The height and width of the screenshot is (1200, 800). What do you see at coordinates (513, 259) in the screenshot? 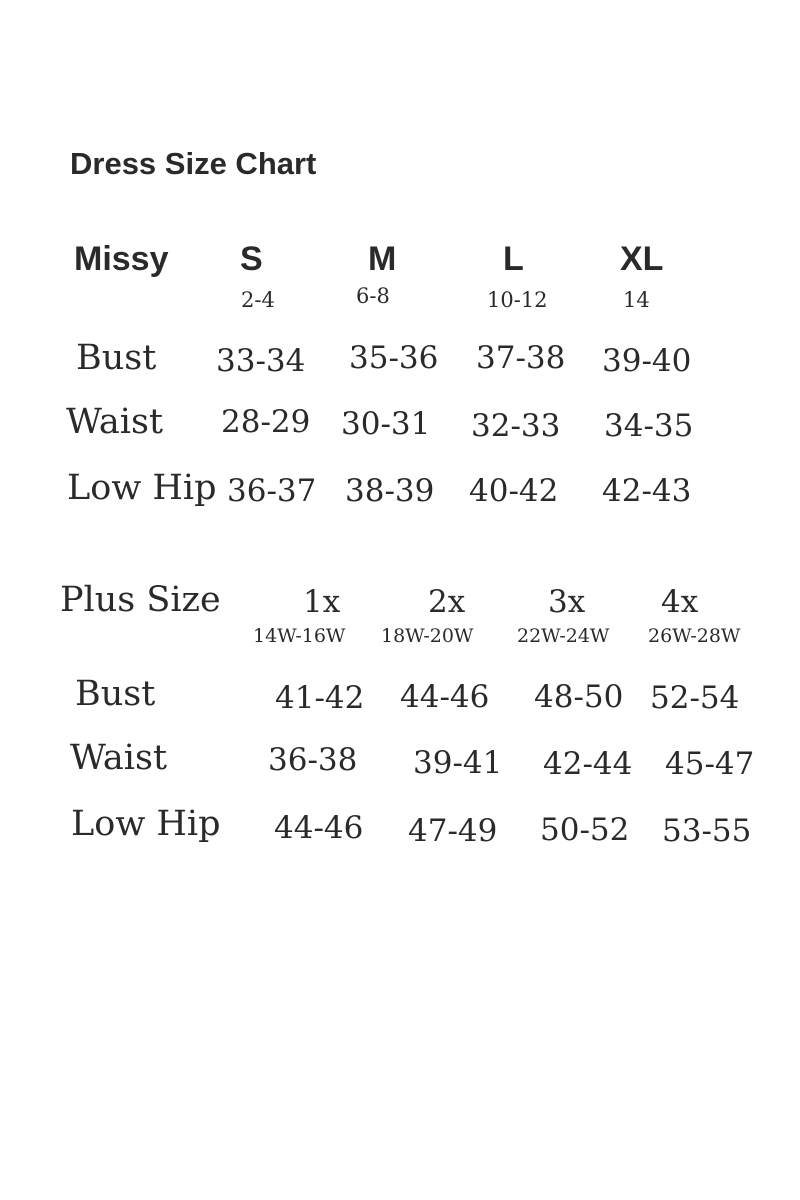
I see `size-header: L` at bounding box center [513, 259].